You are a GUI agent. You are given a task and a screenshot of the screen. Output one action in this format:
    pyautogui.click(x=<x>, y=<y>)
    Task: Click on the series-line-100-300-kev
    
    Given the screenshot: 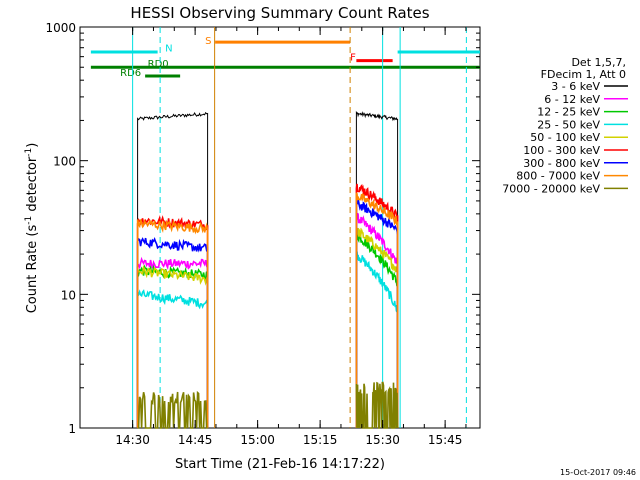 What is the action you would take?
    pyautogui.click(x=172, y=321)
    